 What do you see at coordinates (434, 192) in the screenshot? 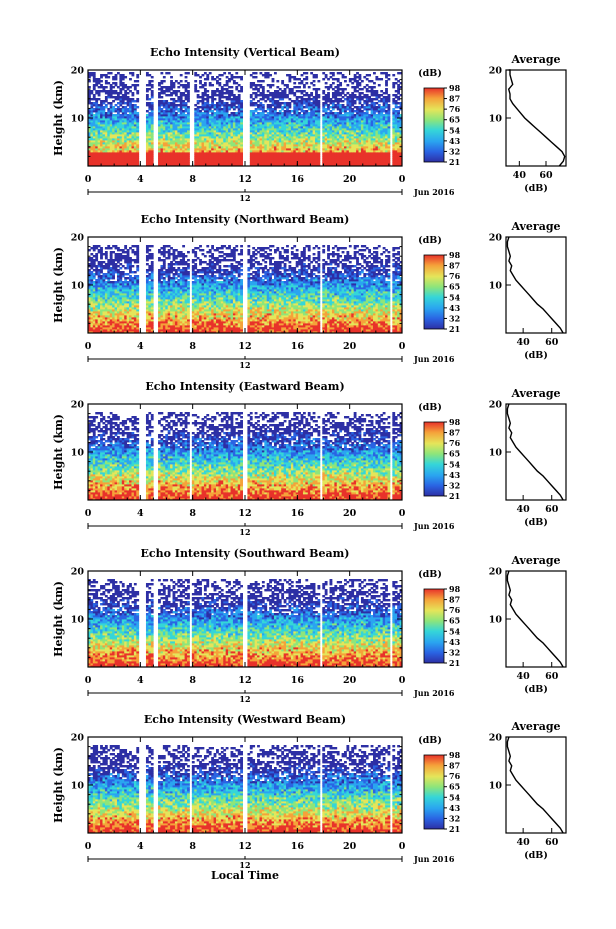
I see `date-label: Jun 2016` at bounding box center [434, 192].